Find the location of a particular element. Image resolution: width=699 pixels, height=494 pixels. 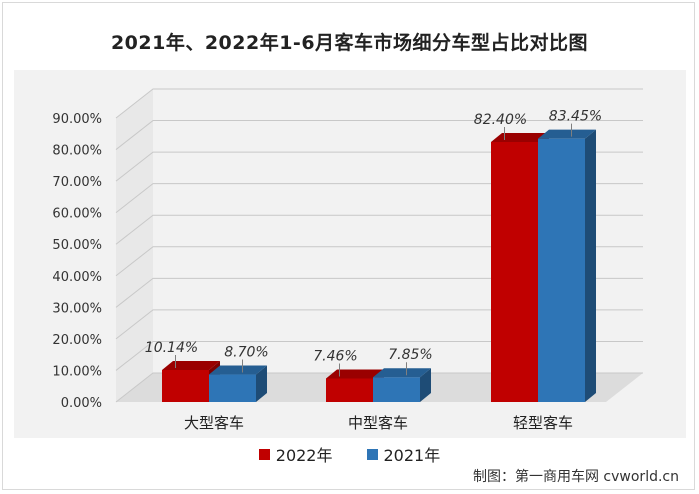

x-tick-label: 轻型客车 is located at coordinates (543, 423).